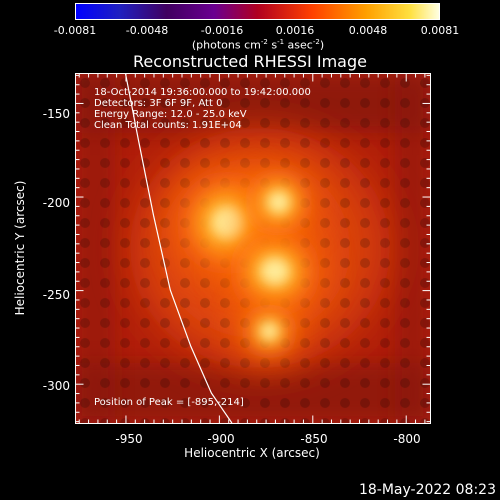 This screenshot has height=500, width=500. Describe the element at coordinates (314, 439) in the screenshot. I see `x-tick-label: -850` at that location.